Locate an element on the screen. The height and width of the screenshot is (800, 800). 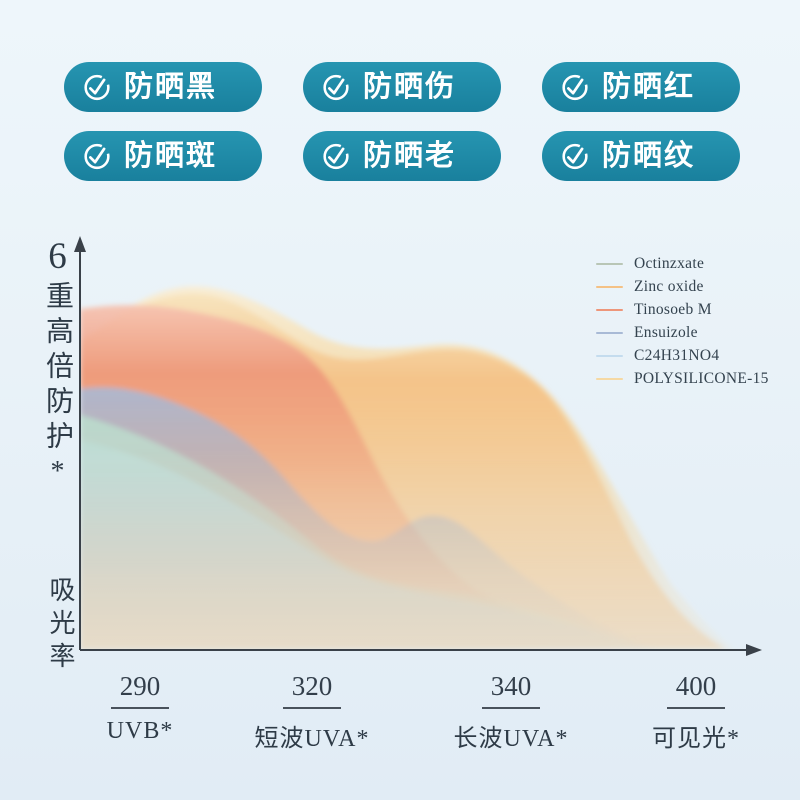
x-tick-label: UVB* is located at coordinates (140, 730).